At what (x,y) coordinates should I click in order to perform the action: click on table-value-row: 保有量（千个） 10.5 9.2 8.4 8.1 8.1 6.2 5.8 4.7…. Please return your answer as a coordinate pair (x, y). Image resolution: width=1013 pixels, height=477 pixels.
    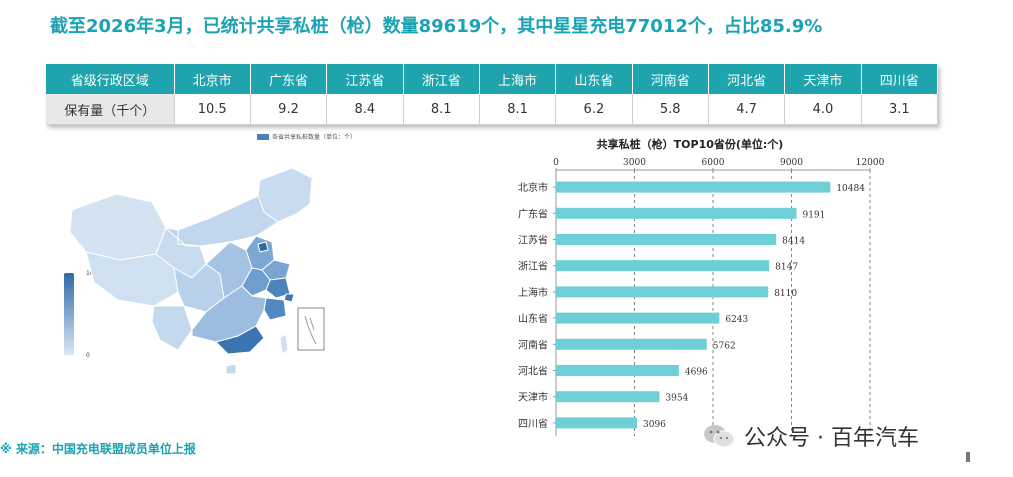
    Looking at the image, I should click on (492, 109).